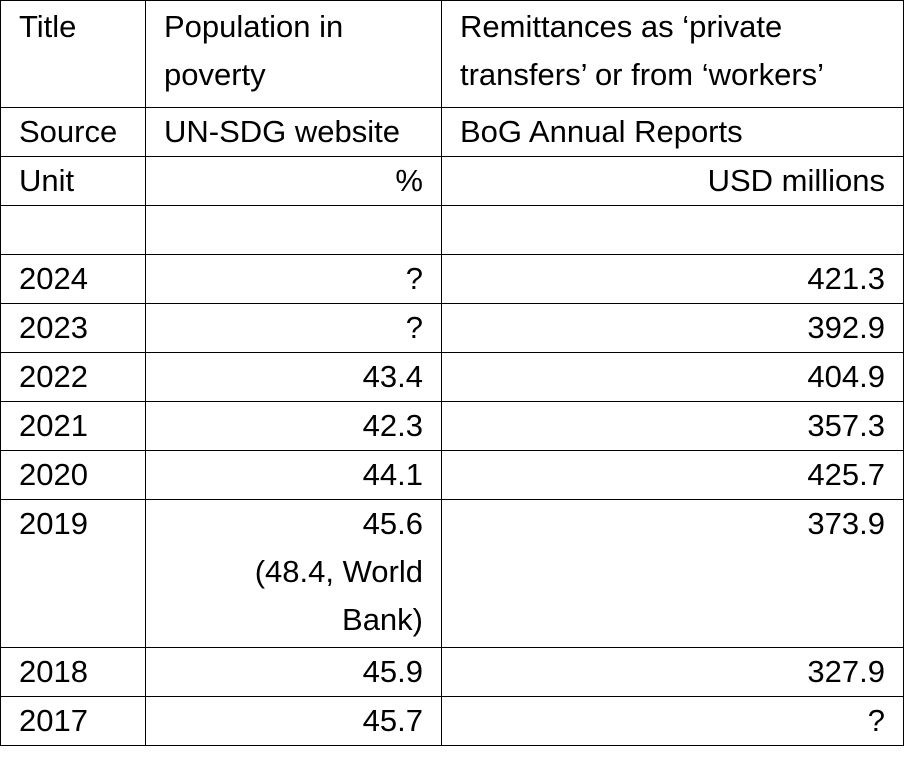  What do you see at coordinates (73, 54) in the screenshot?
I see `title-label-cell: Title` at bounding box center [73, 54].